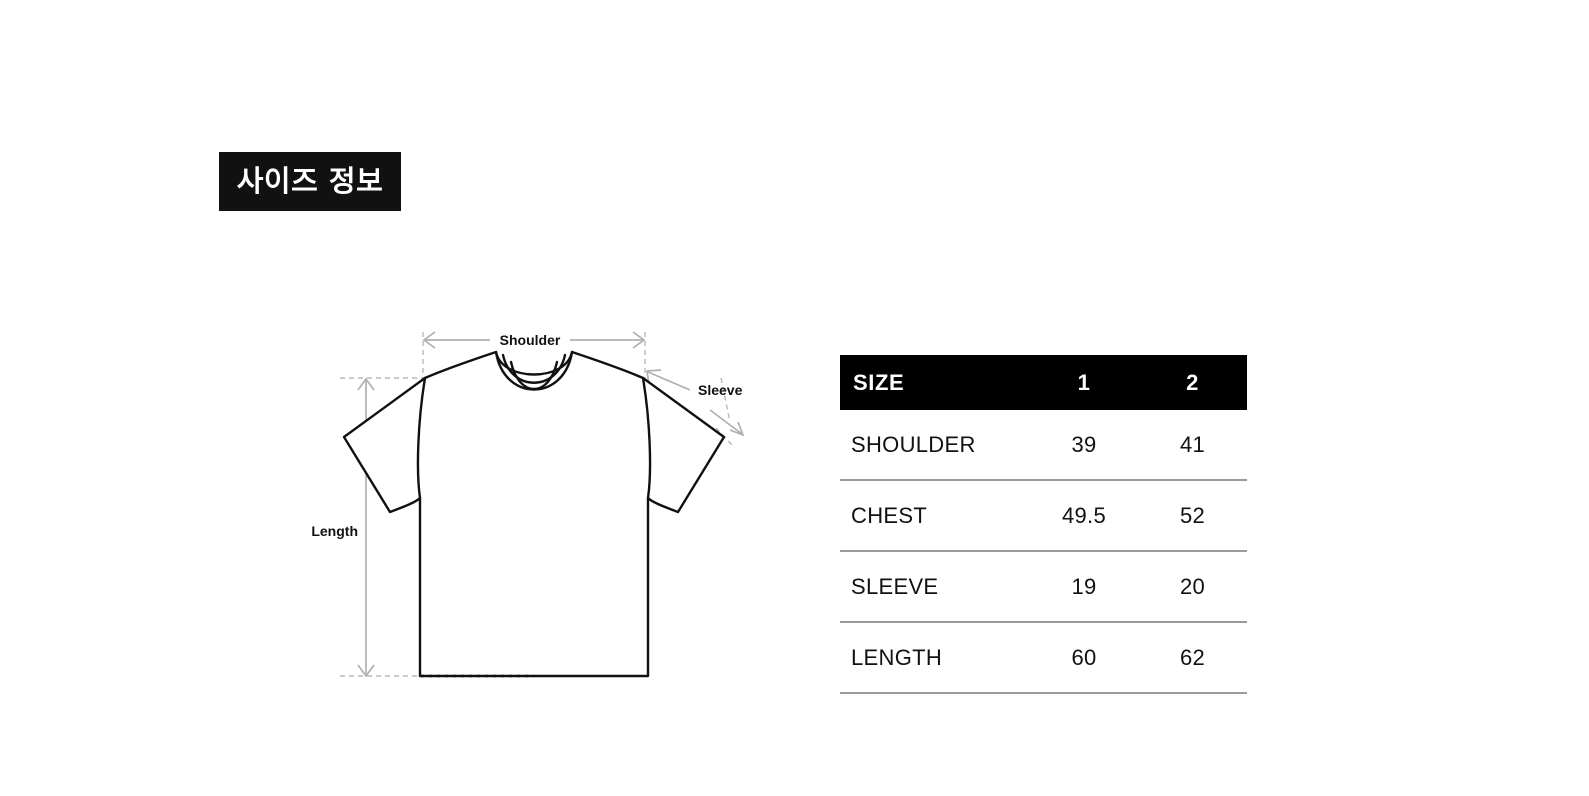 The height and width of the screenshot is (796, 1589). Describe the element at coordinates (695, 403) in the screenshot. I see `sleeve-dimension: Sleeve` at that location.